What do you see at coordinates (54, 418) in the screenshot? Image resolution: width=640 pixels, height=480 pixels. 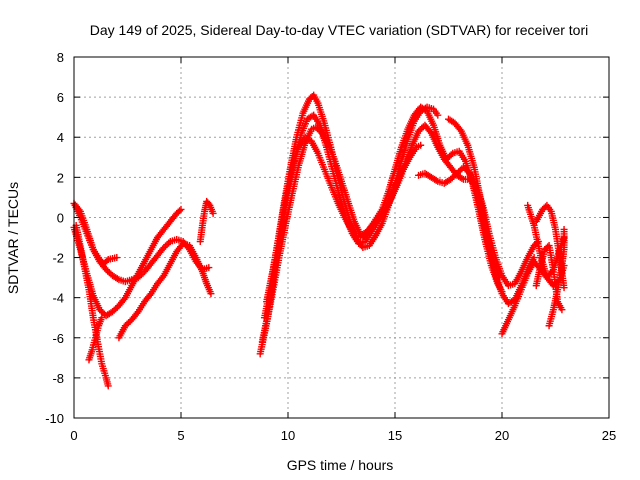 I see `y-tick-label: -10` at bounding box center [54, 418].